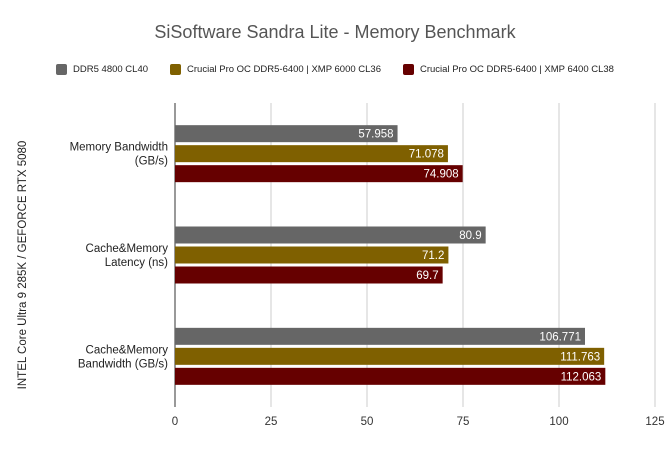 This screenshot has width=670, height=450. What do you see at coordinates (136, 263) in the screenshot?
I see `category-label: Latency (ns)` at bounding box center [136, 263].